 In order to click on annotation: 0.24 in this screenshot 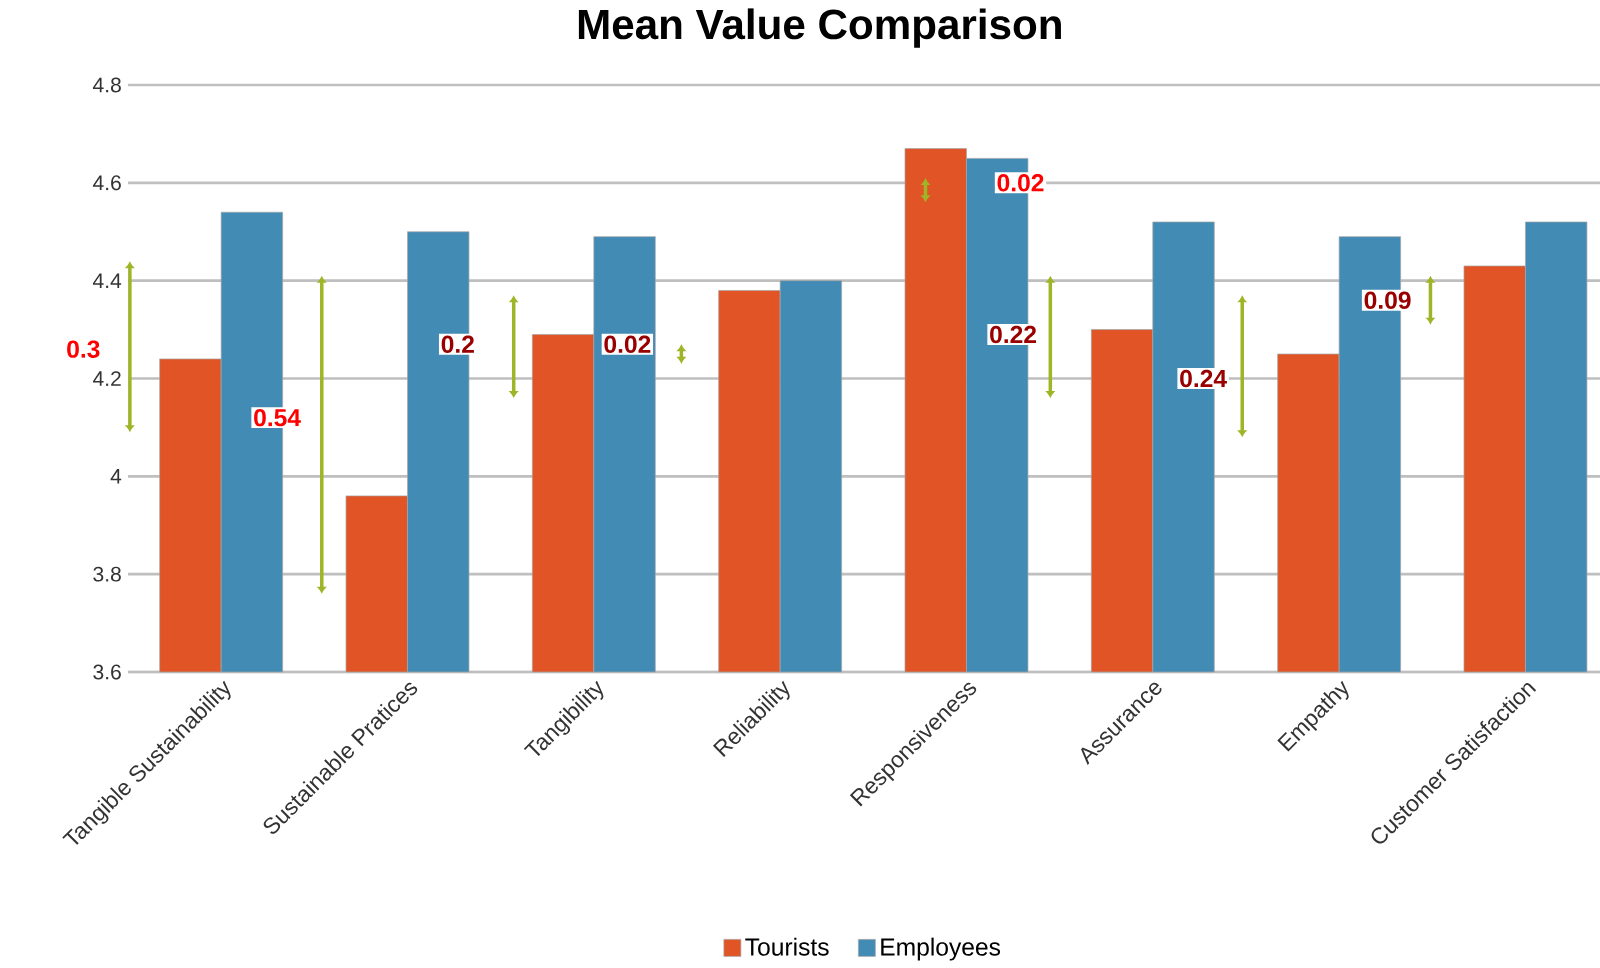, I will do `click(1203, 378)`.